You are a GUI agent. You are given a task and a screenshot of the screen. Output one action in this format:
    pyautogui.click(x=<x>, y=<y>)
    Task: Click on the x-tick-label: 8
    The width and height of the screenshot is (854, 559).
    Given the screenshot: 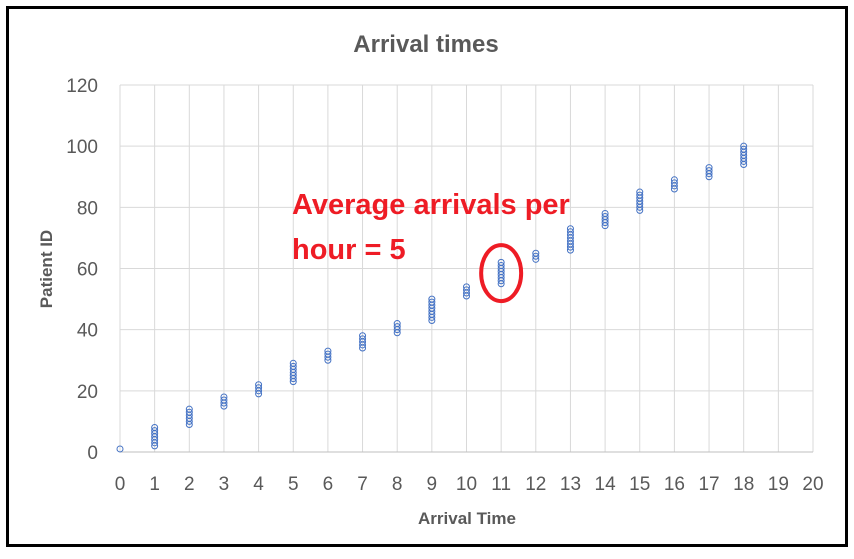 What is the action you would take?
    pyautogui.click(x=397, y=484)
    